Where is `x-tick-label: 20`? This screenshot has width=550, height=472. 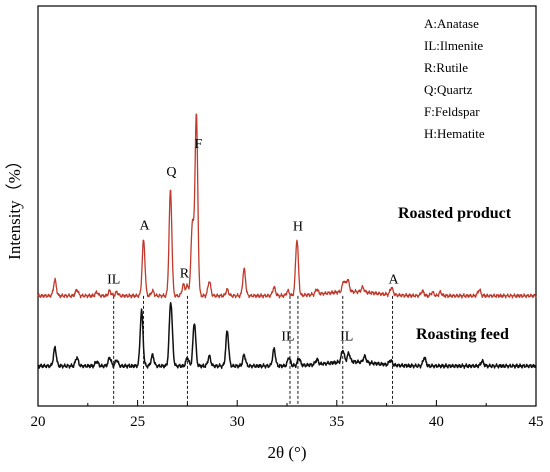
x-tick-label: 20 is located at coordinates (38, 422).